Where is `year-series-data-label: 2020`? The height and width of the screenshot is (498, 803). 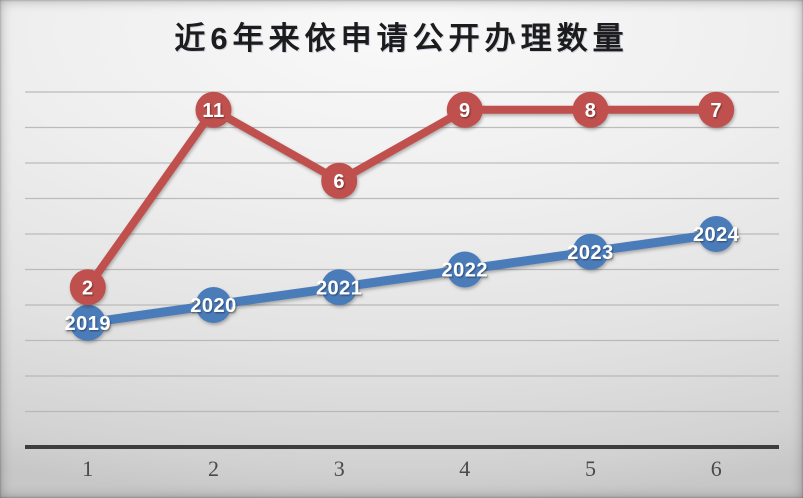
year-series-data-label: 2020 is located at coordinates (213, 306).